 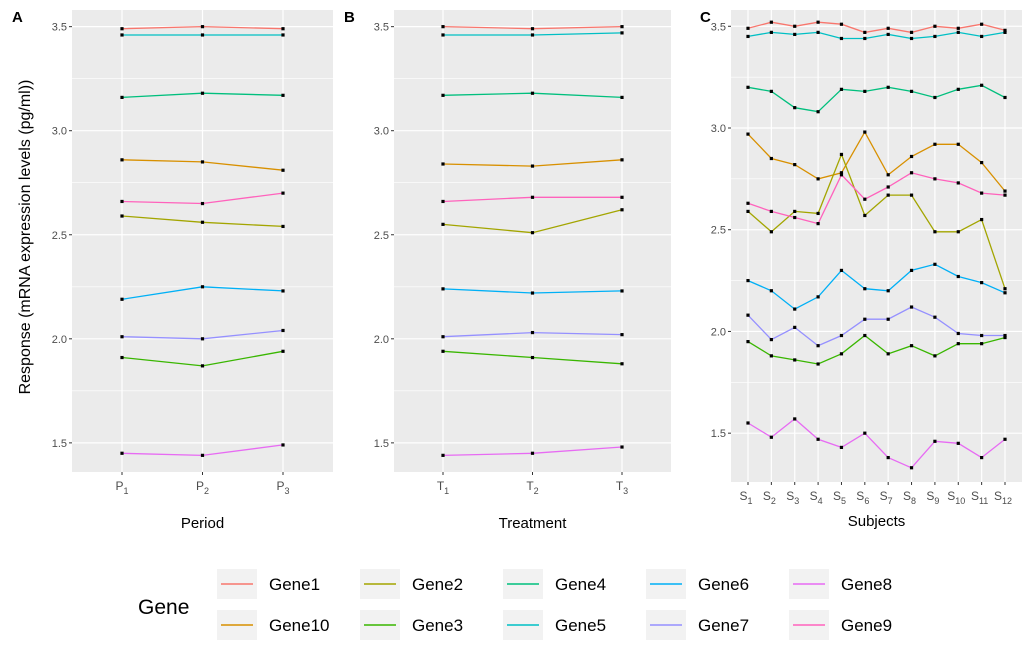 What do you see at coordinates (705, 17) in the screenshot?
I see `panel-label: C` at bounding box center [705, 17].